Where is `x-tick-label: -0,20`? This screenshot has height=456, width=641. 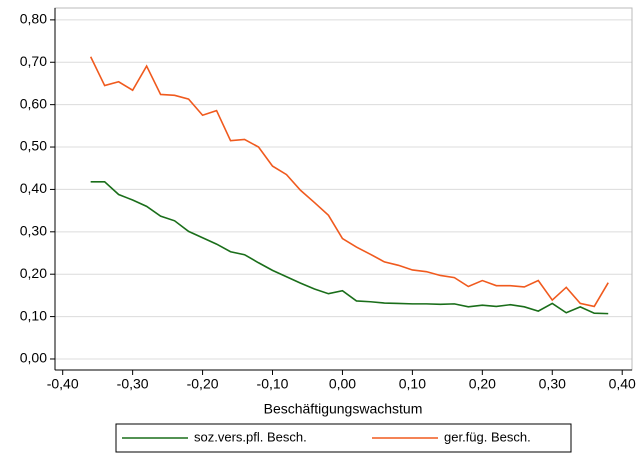 x-tick-label: -0,20 is located at coordinates (203, 384).